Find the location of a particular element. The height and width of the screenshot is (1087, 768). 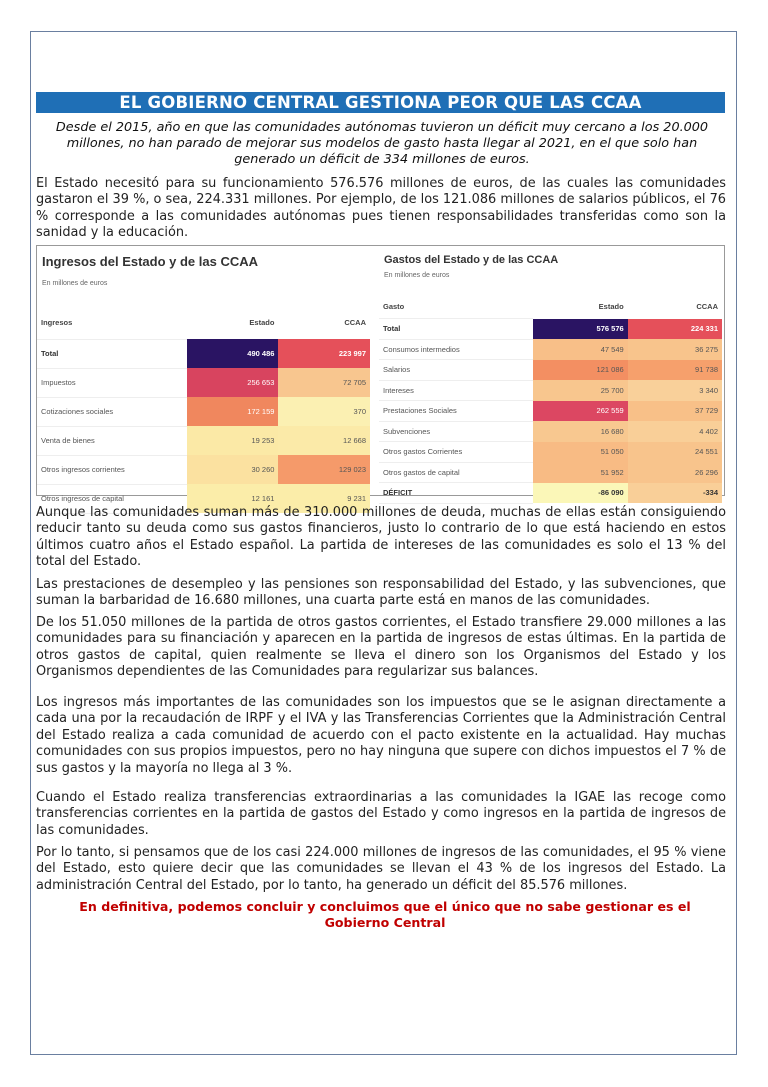

table-row: Intereses 25 700 3 340 is located at coordinates (550, 390).